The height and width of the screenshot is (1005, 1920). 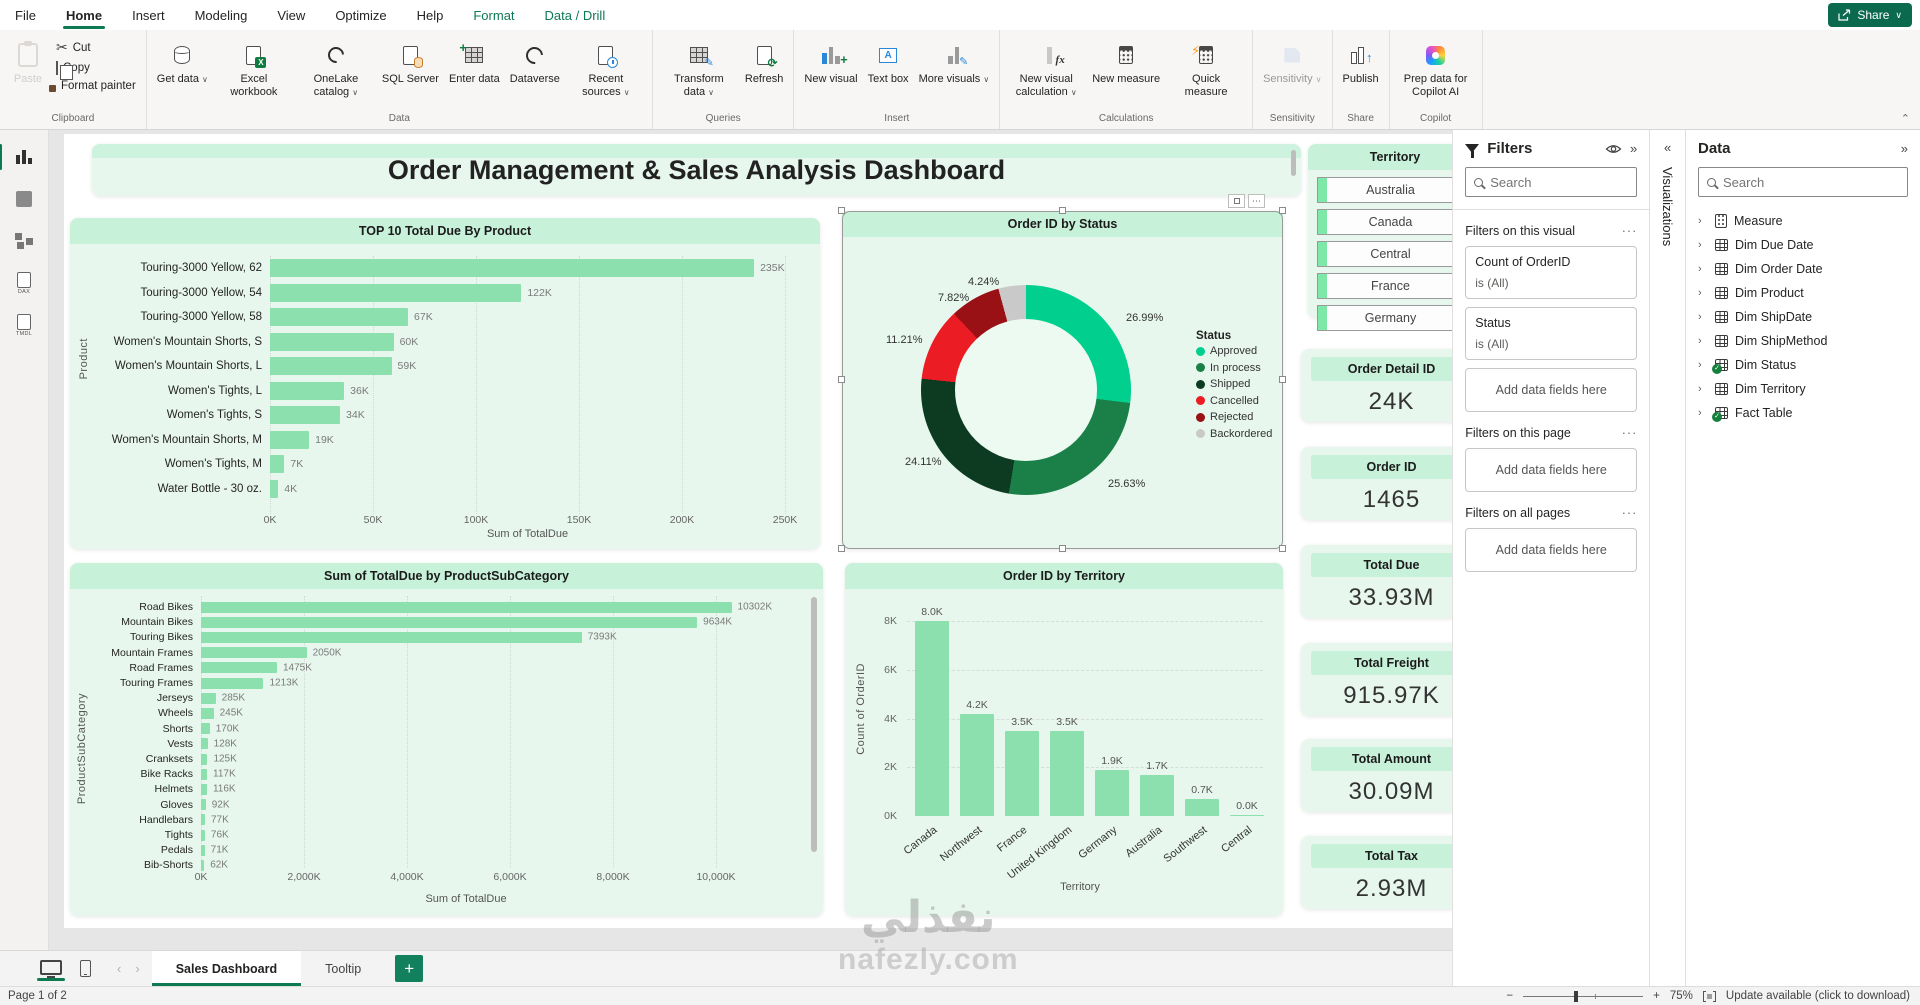 I want to click on data-field-dim-order-date: › Dim Order Date, so click(x=1760, y=269).